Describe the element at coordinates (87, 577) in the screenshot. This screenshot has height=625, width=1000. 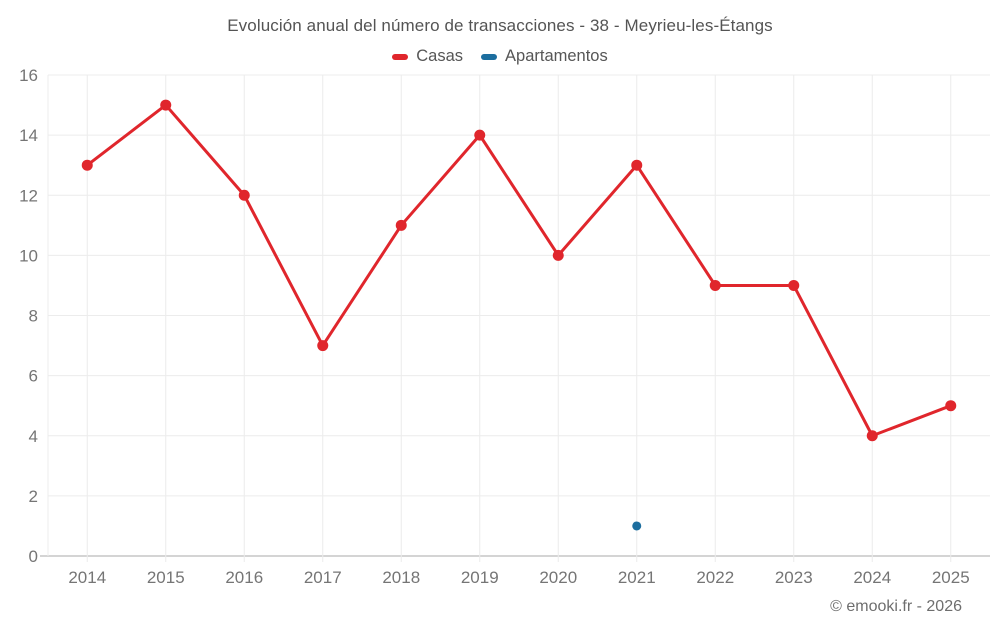
I see `x-axis-tick-label: 2014` at that location.